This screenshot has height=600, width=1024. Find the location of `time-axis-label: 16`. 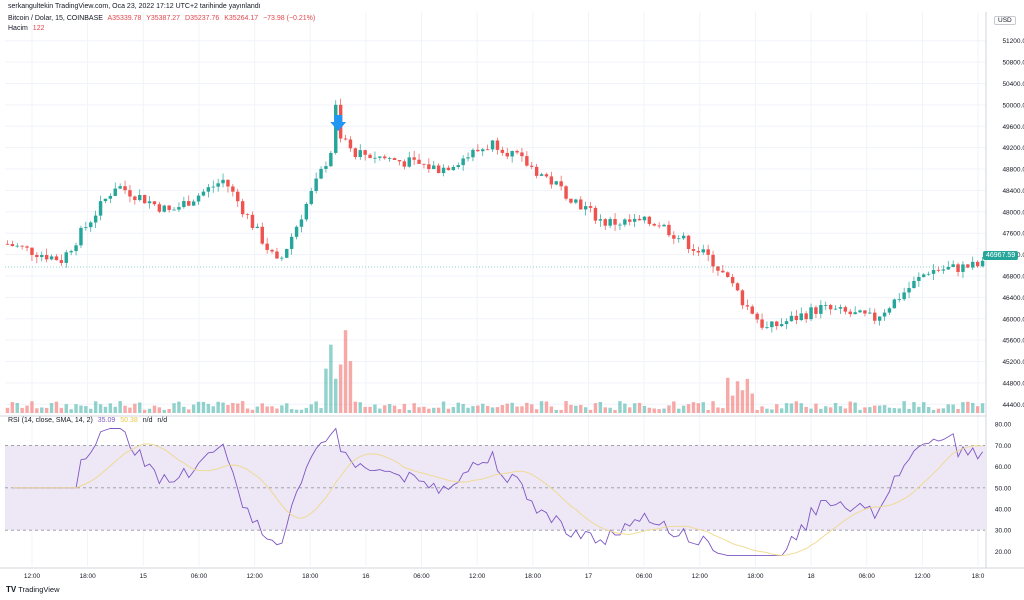

time-axis-label: 16 is located at coordinates (366, 576).